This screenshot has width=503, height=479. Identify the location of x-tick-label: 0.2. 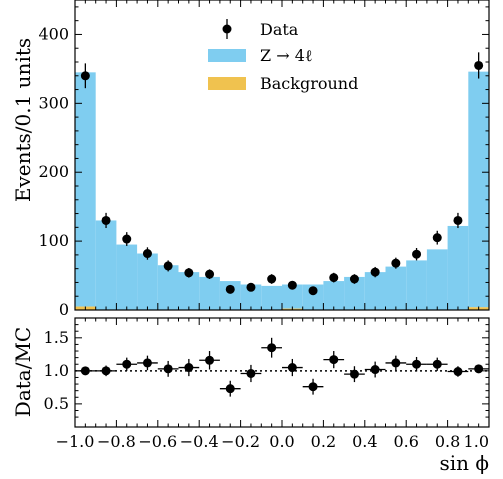
(323, 441).